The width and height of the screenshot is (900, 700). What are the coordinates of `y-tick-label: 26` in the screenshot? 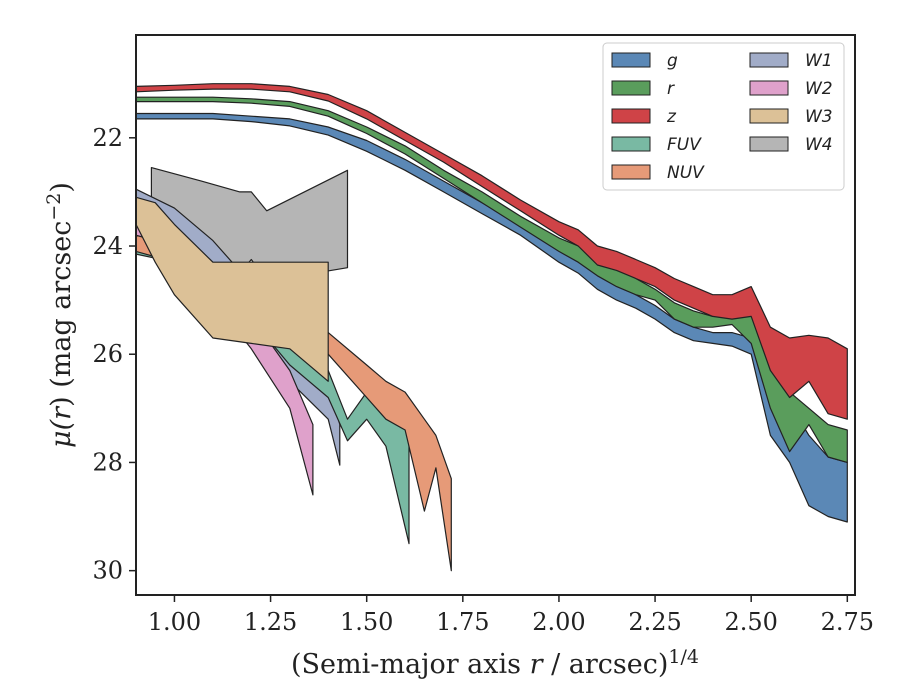 It's located at (107, 354).